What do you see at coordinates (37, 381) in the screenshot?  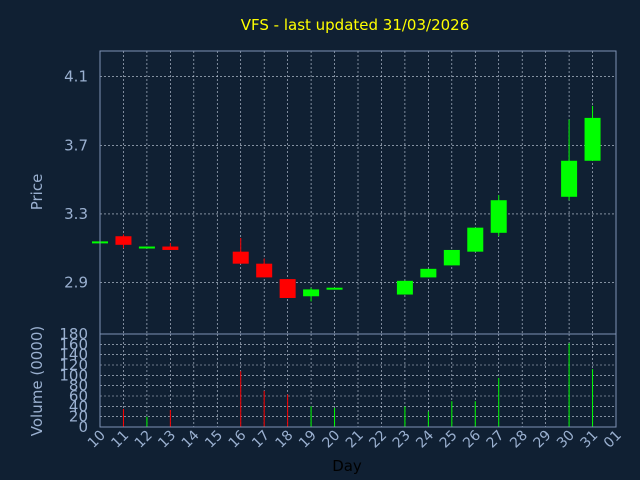 I see `volume-axis-label: Volume (0000)` at bounding box center [37, 381].